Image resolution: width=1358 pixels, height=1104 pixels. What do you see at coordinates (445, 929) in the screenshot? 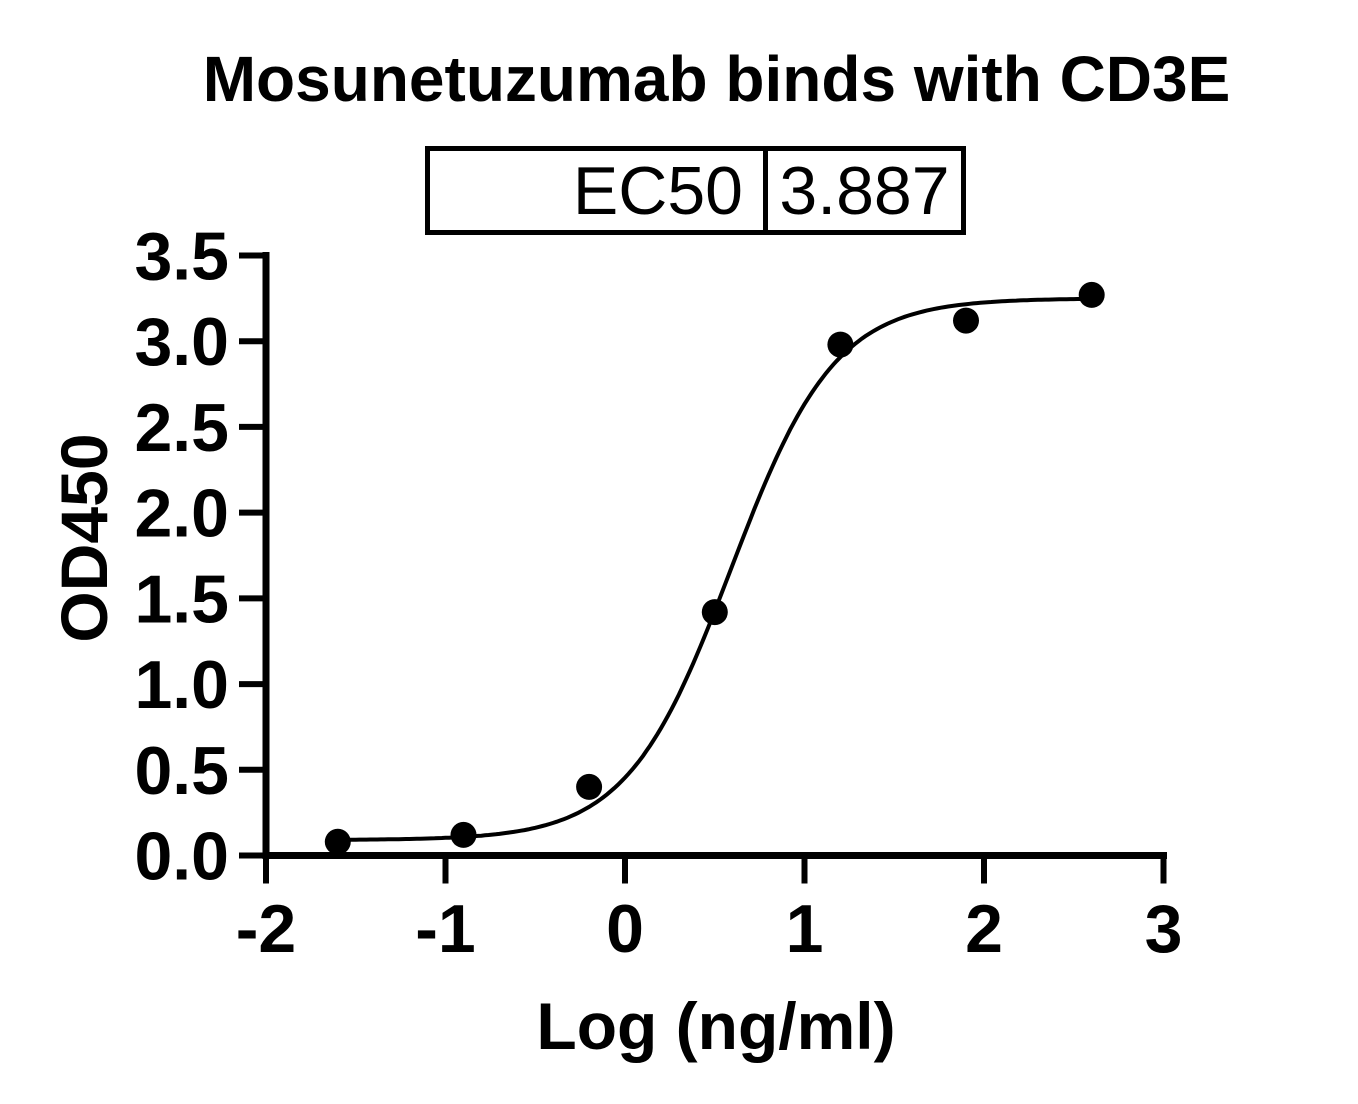
I see `x-tick-label: -1` at bounding box center [445, 929].